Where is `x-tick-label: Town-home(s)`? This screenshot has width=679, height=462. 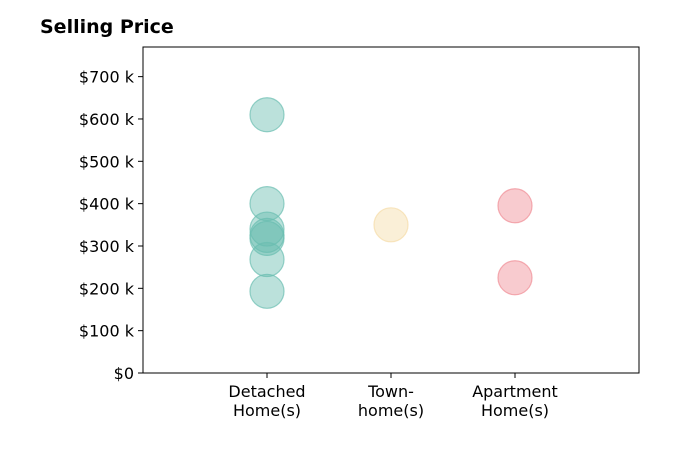
x-tick-label: Town-home(s) is located at coordinates (391, 401).